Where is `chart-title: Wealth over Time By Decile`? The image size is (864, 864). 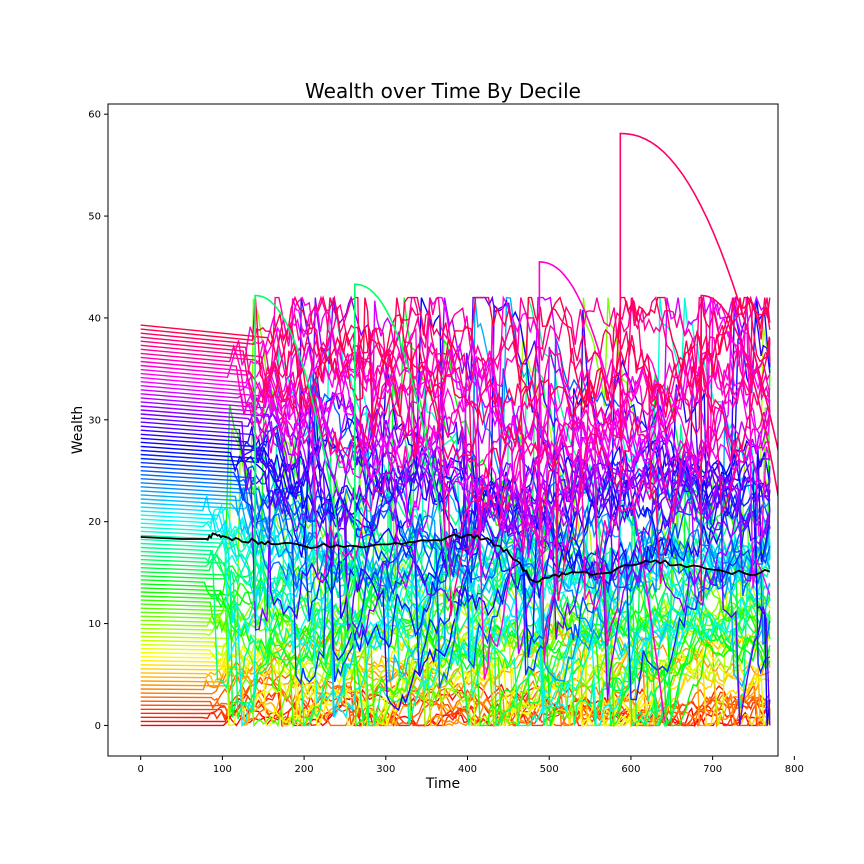
chart-title: Wealth over Time By Decile is located at coordinates (443, 91).